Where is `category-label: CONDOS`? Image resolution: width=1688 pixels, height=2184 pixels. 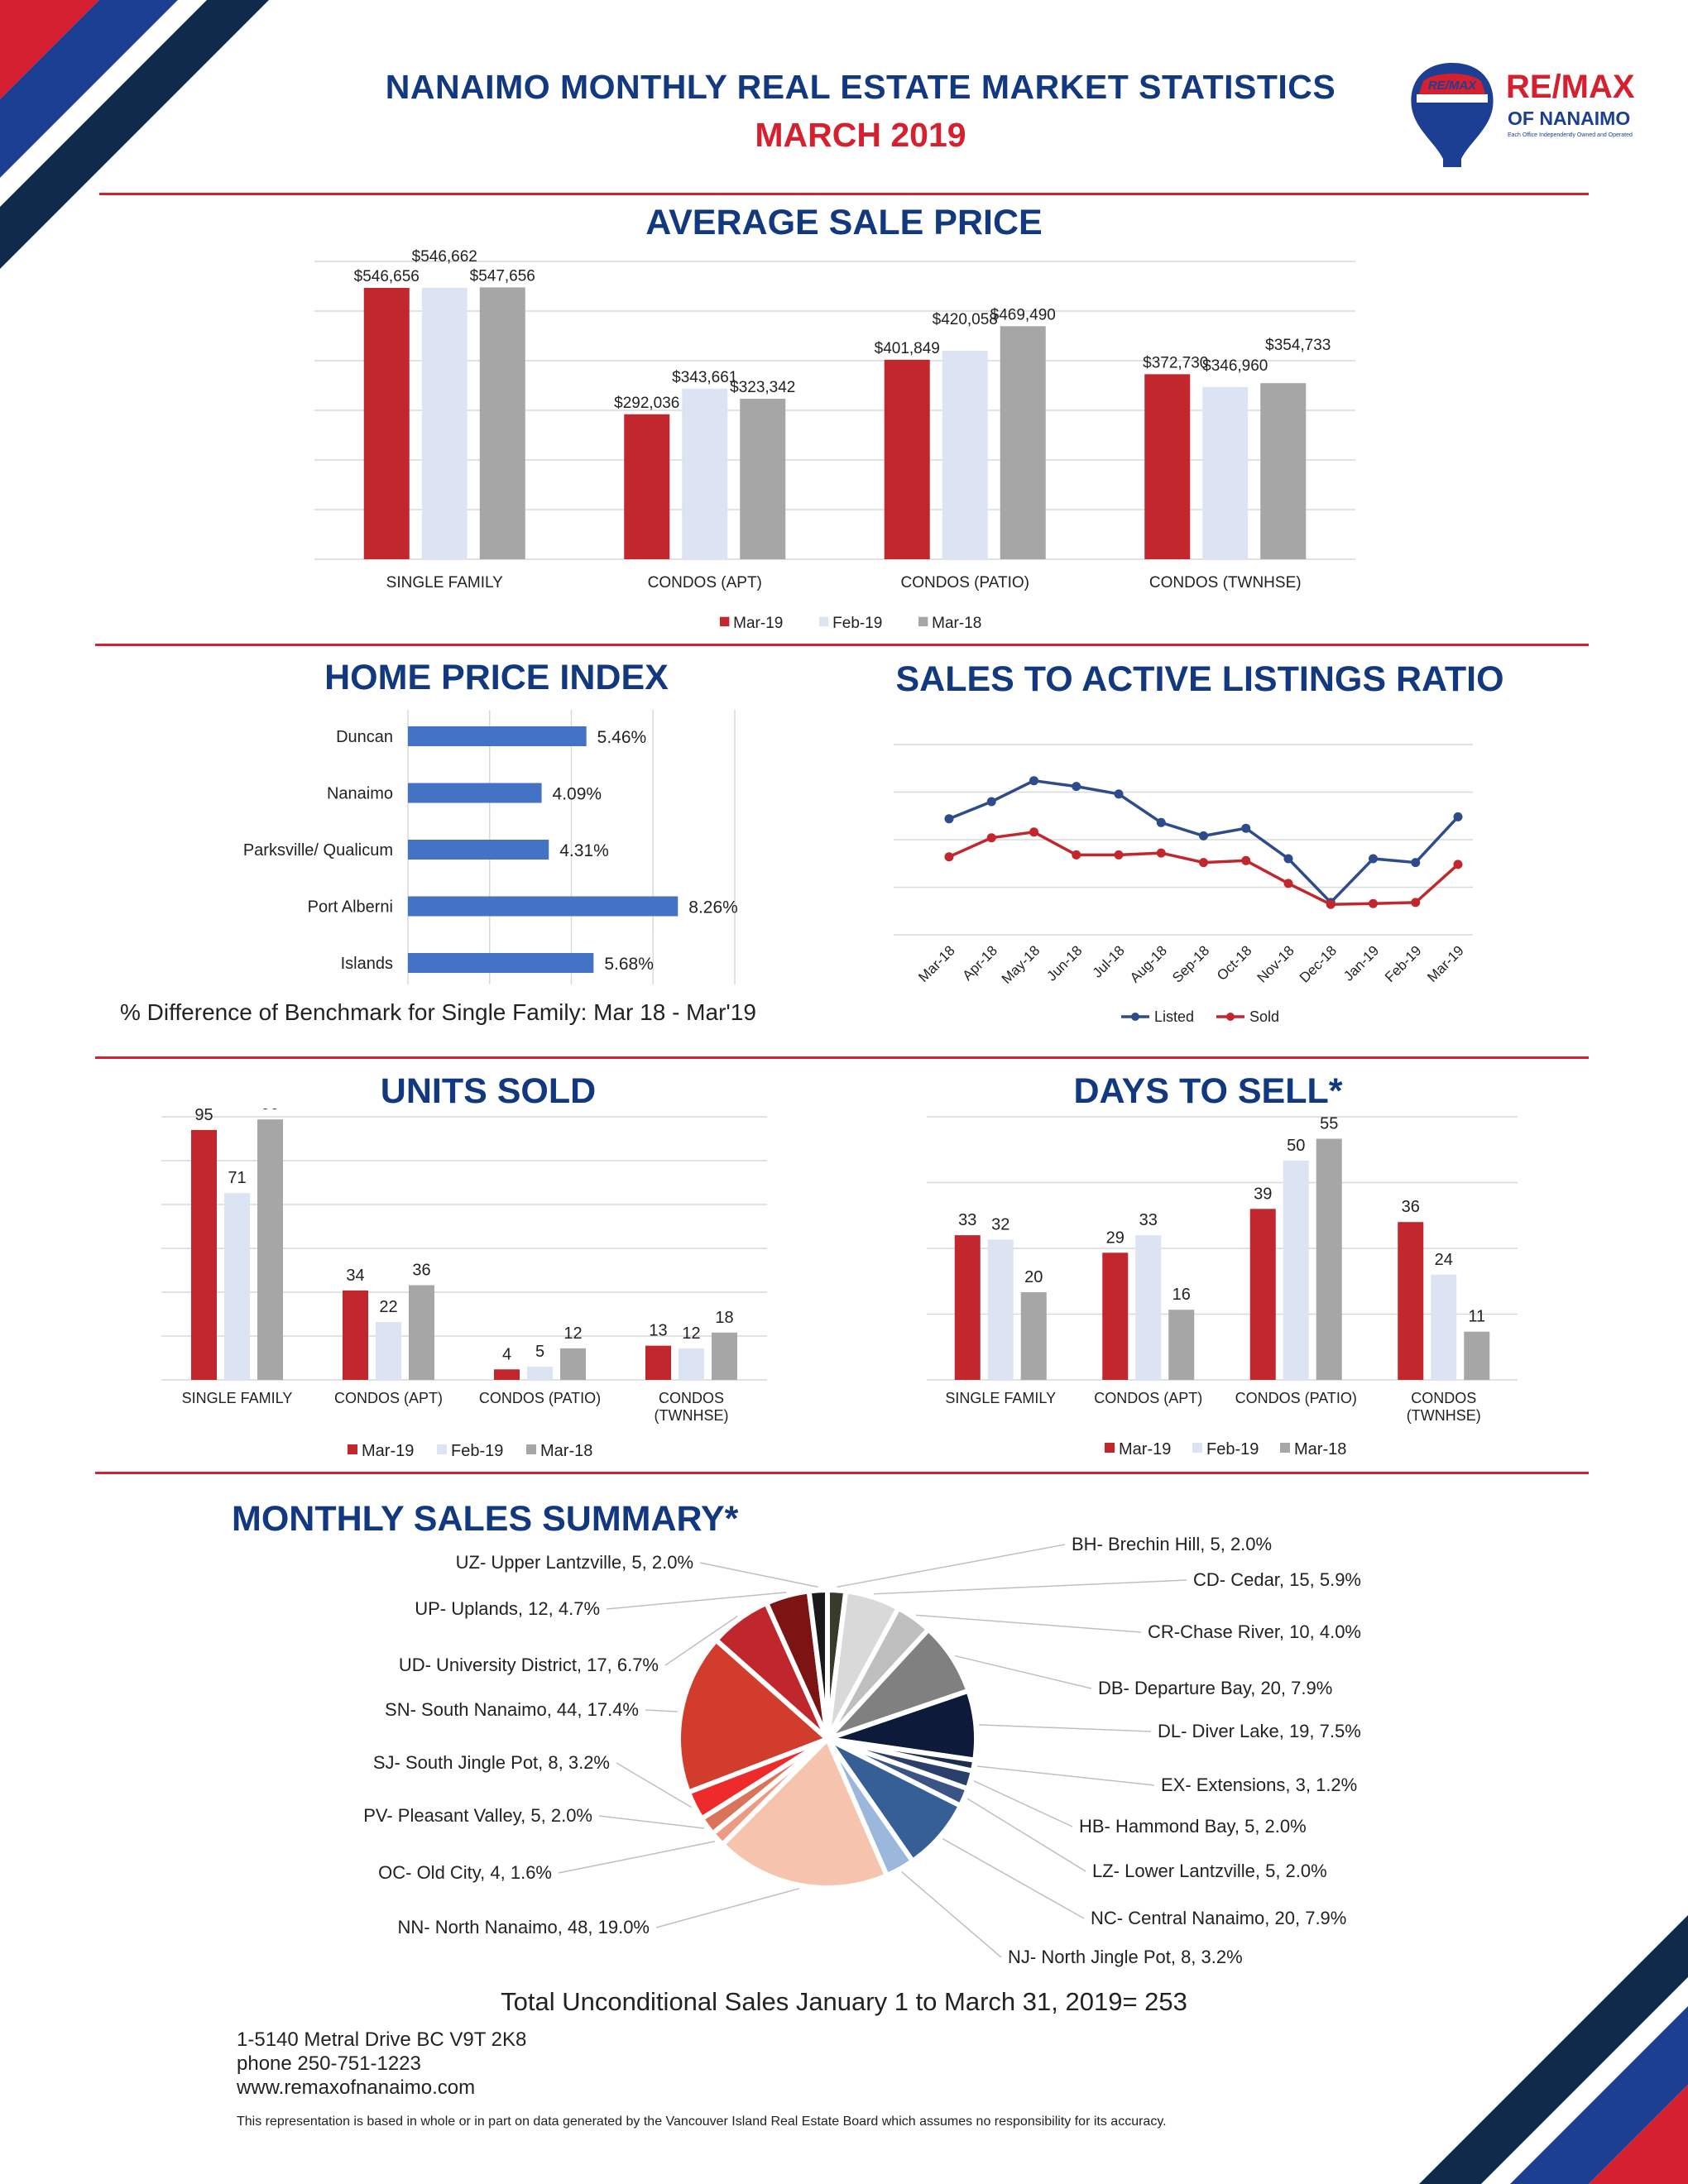
category-label: CONDOS is located at coordinates (691, 1398).